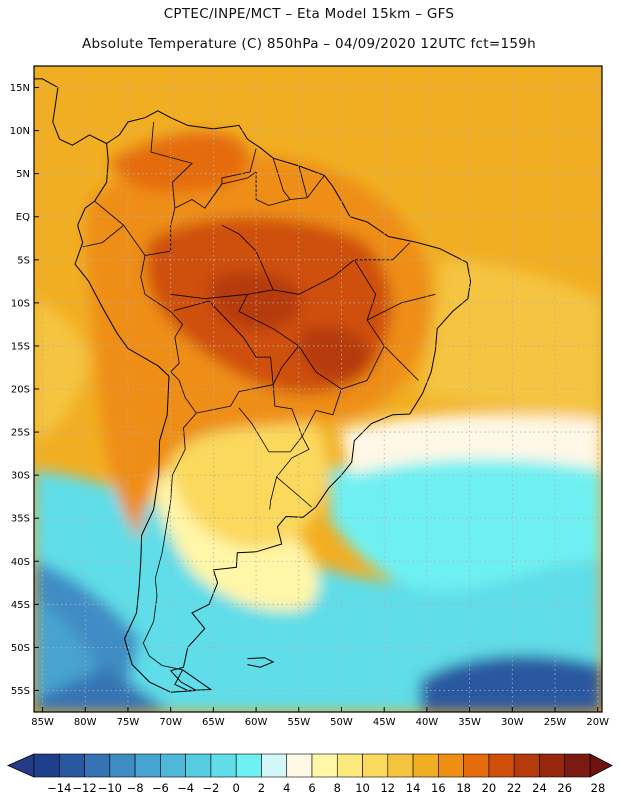 This screenshot has height=800, width=618. Describe the element at coordinates (59, 788) in the screenshot. I see `colorbar-tick-label: −14` at that location.